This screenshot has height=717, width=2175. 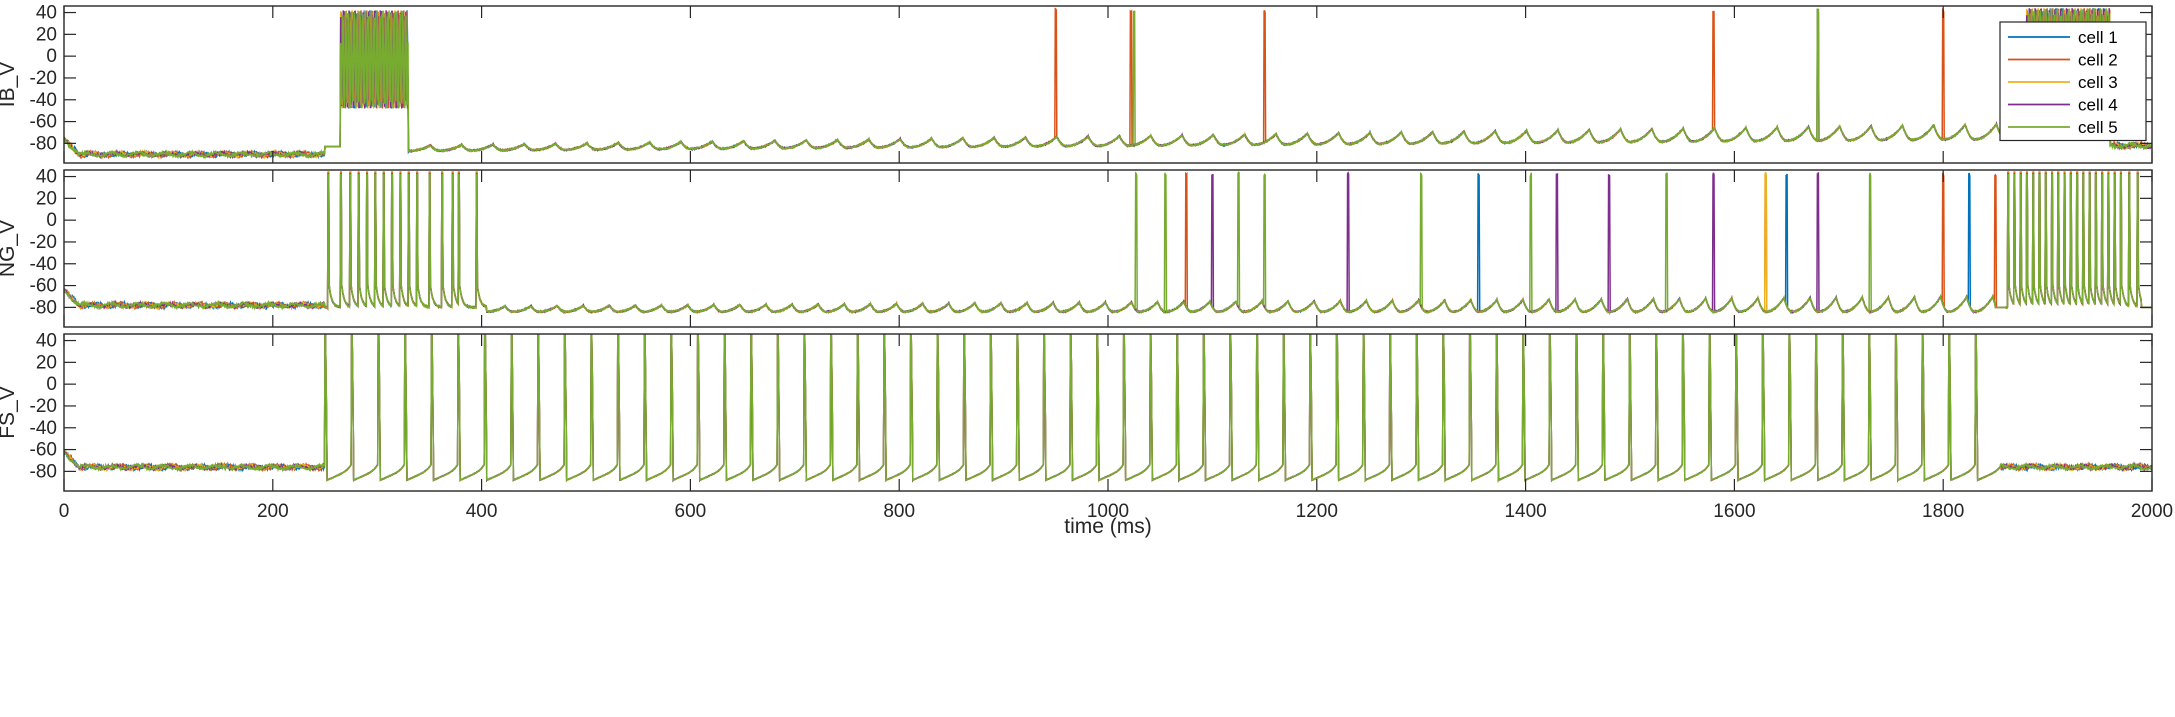 I want to click on legend-label: cell 4, so click(x=2098, y=105).